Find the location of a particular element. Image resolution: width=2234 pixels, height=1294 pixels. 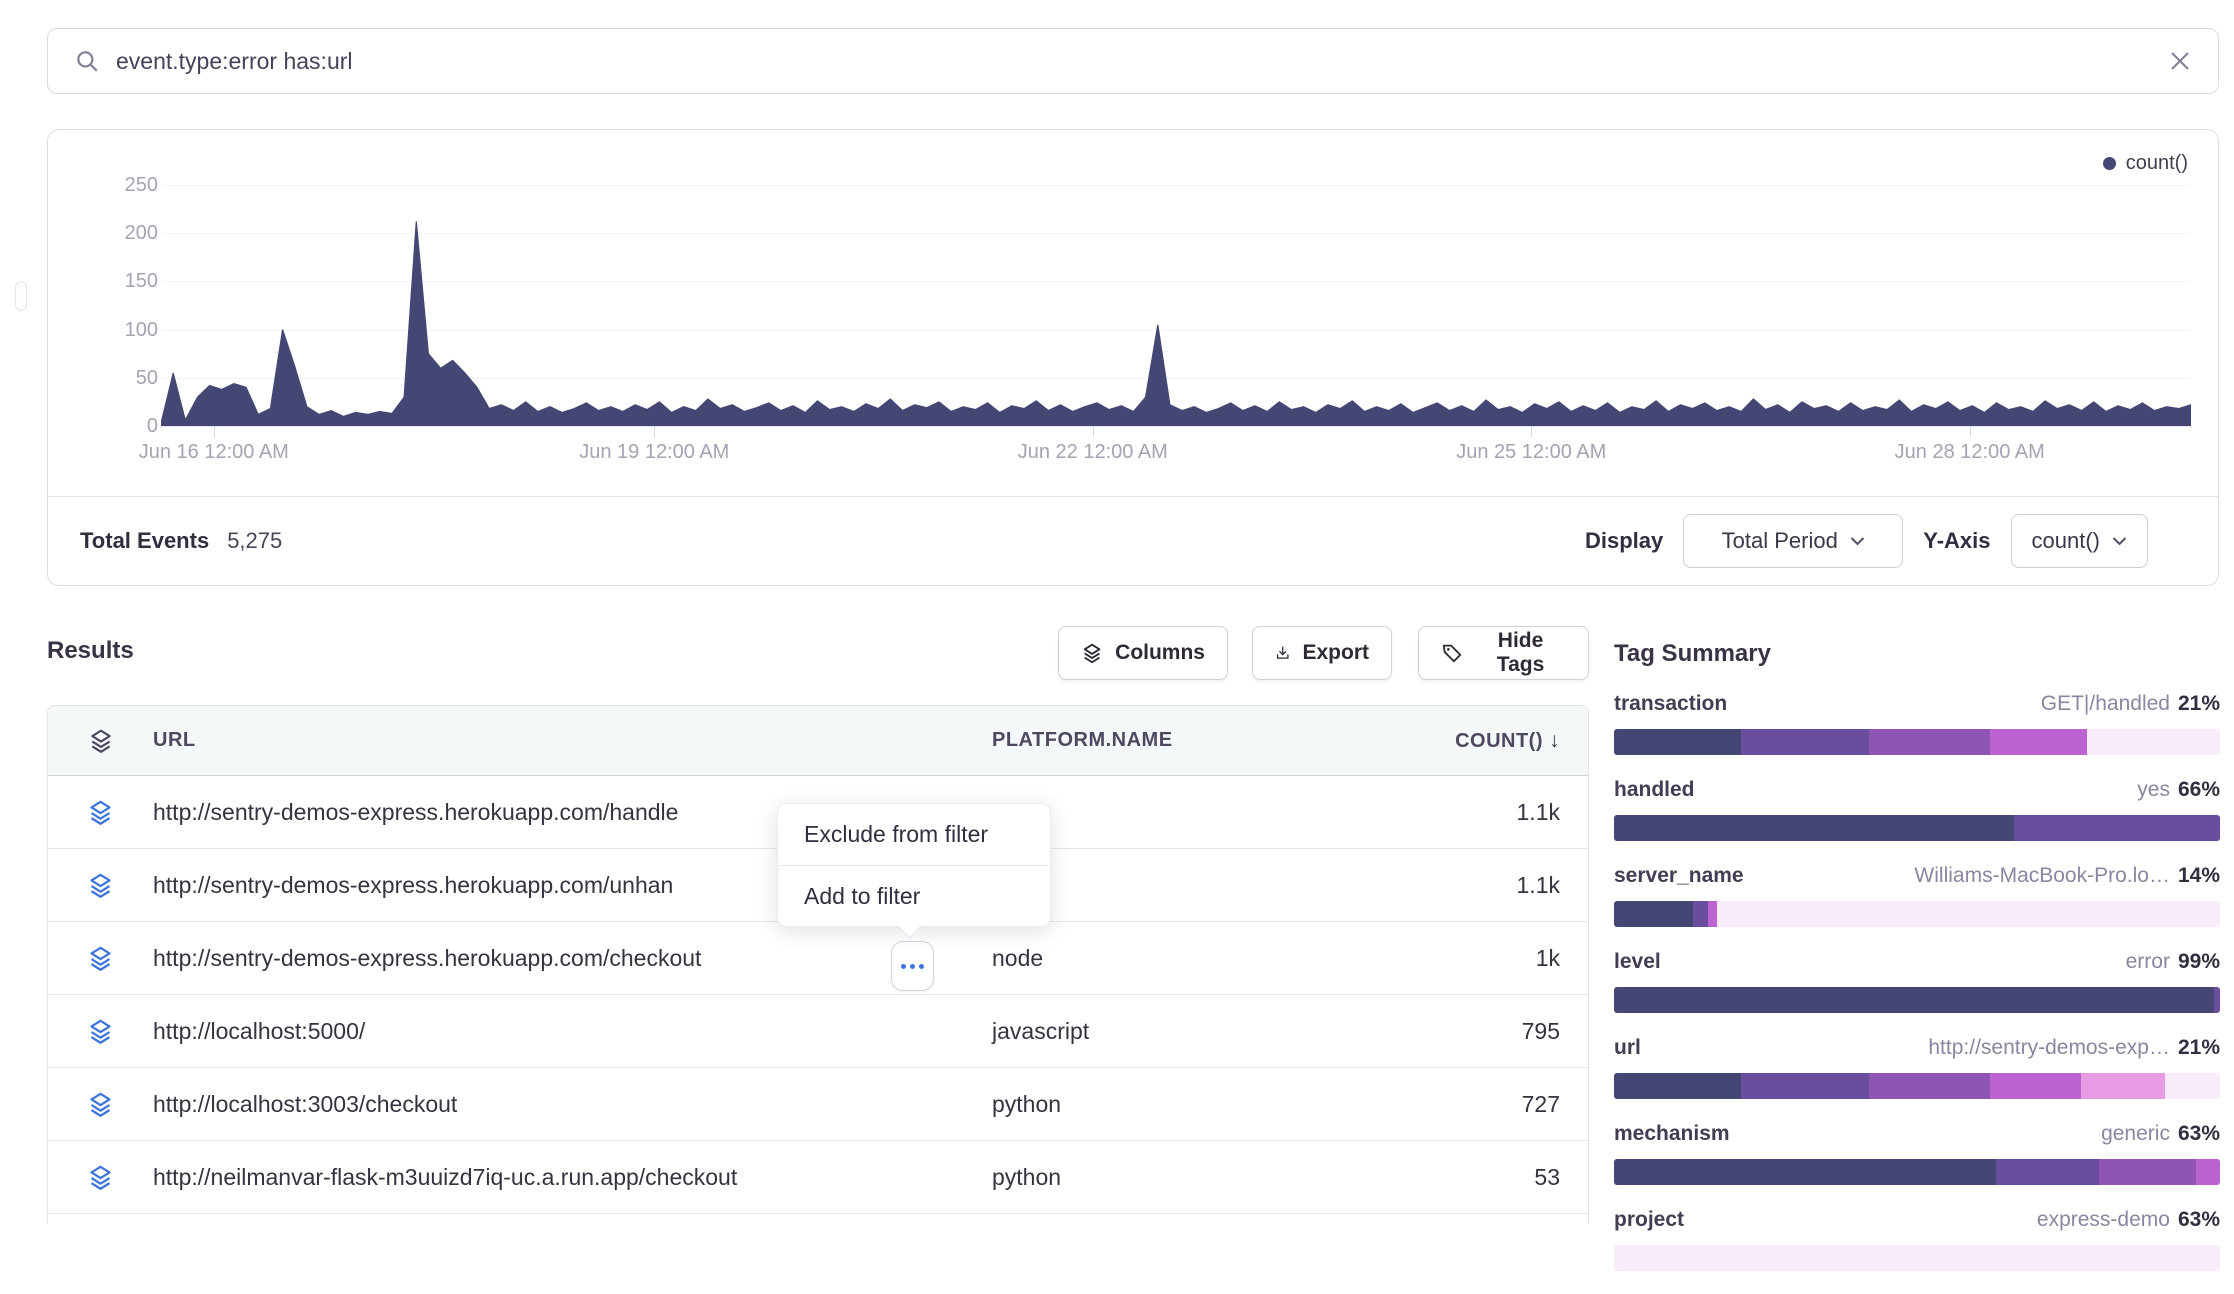

tag-entry: level error 99% is located at coordinates (1917, 993).